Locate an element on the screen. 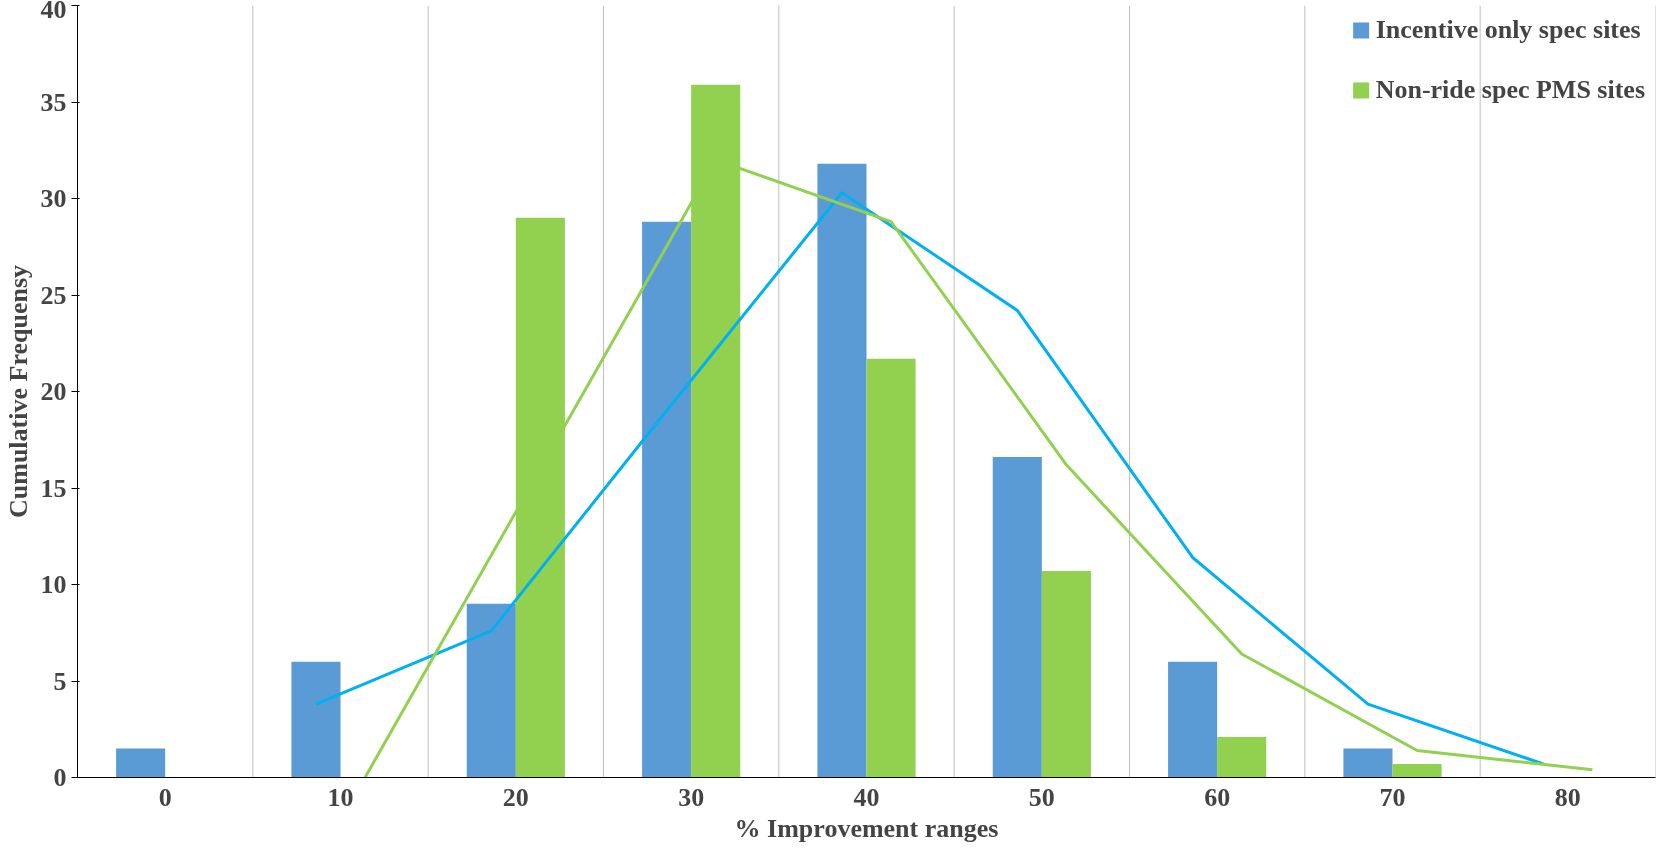 The image size is (1680, 859). x-tick-label: 40 is located at coordinates (866, 797).